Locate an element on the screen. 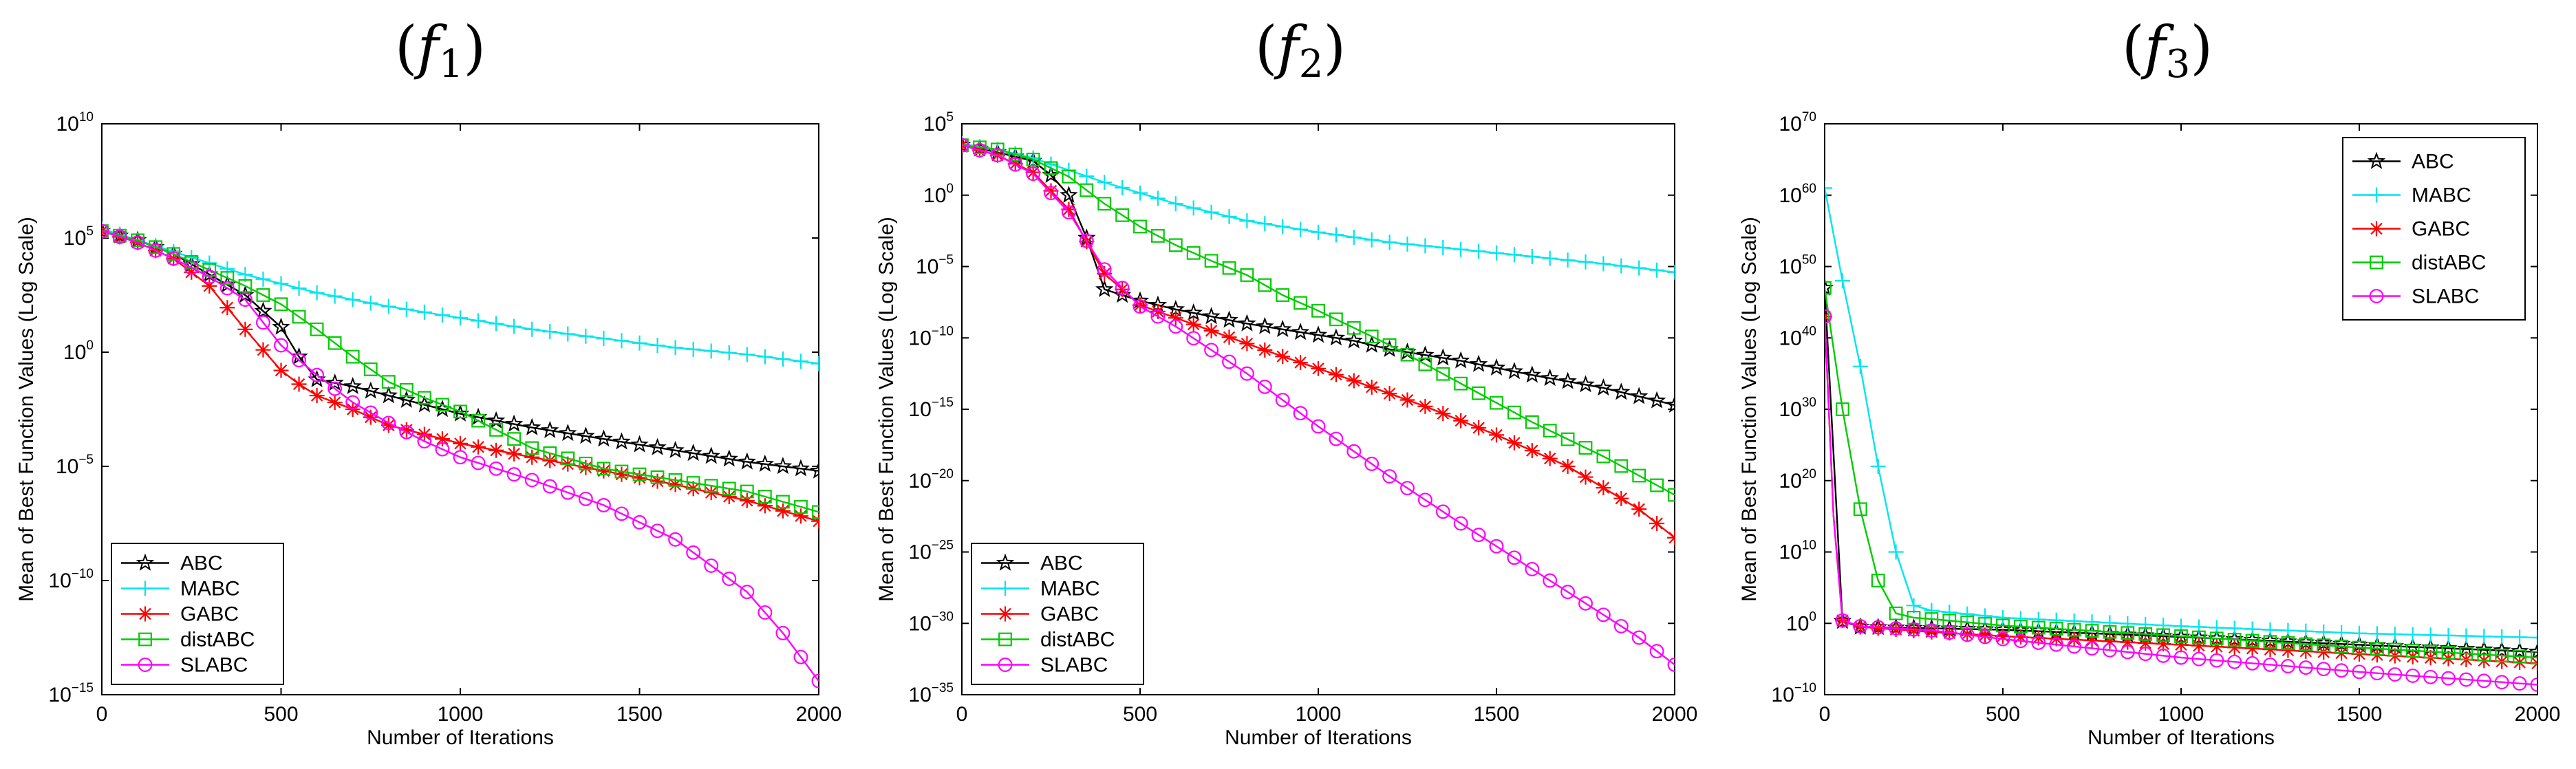  legend-label: MABC is located at coordinates (2441, 195).